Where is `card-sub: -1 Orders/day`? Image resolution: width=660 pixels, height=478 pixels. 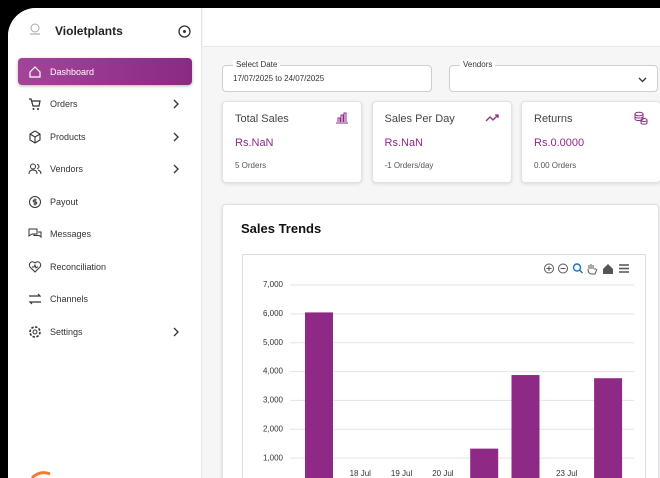 card-sub: -1 Orders/day is located at coordinates (409, 165).